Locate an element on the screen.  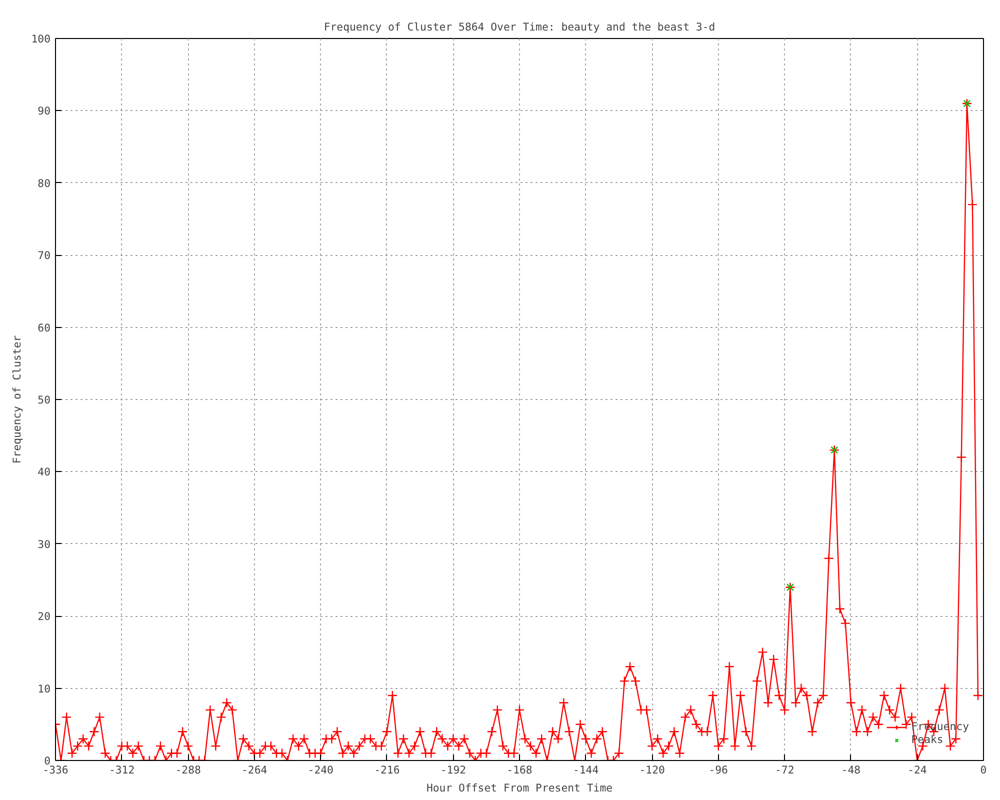
y-tick-label: 10 is located at coordinates (44, 689).